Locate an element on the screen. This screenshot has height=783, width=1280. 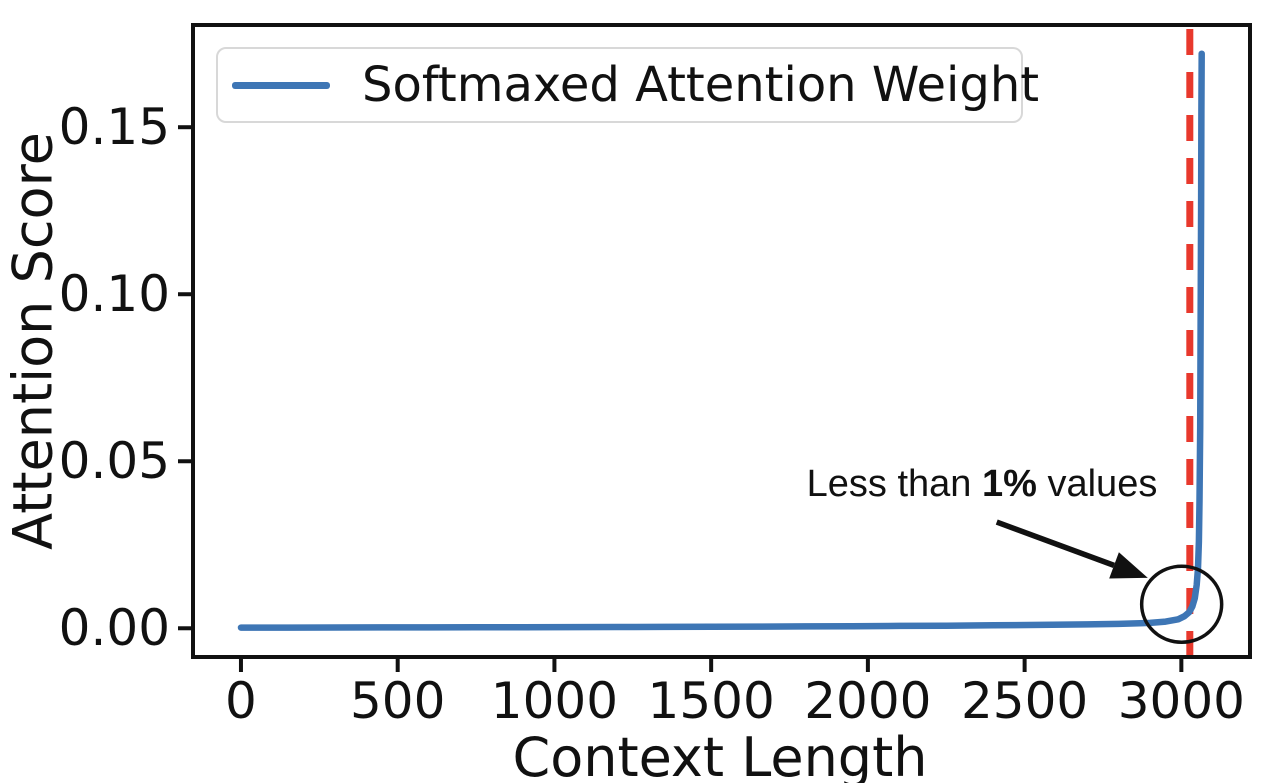
x-axis-title: Context Length is located at coordinates (720, 754).